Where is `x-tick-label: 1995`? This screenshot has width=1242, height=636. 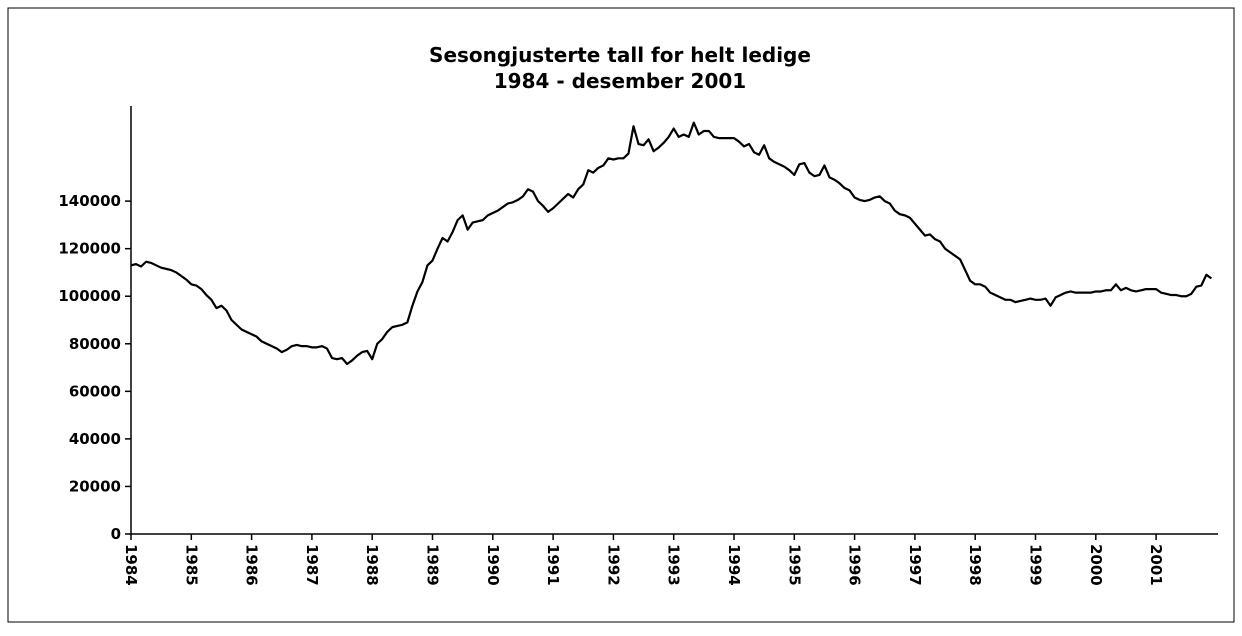 x-tick-label: 1995 is located at coordinates (794, 565).